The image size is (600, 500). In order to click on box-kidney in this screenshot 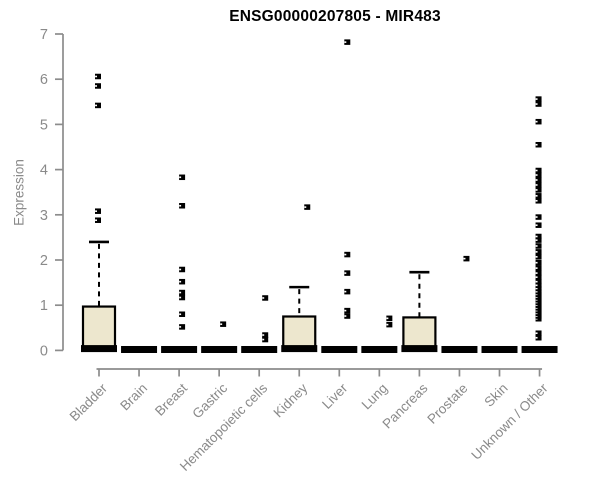, I will do `click(299, 278)`.